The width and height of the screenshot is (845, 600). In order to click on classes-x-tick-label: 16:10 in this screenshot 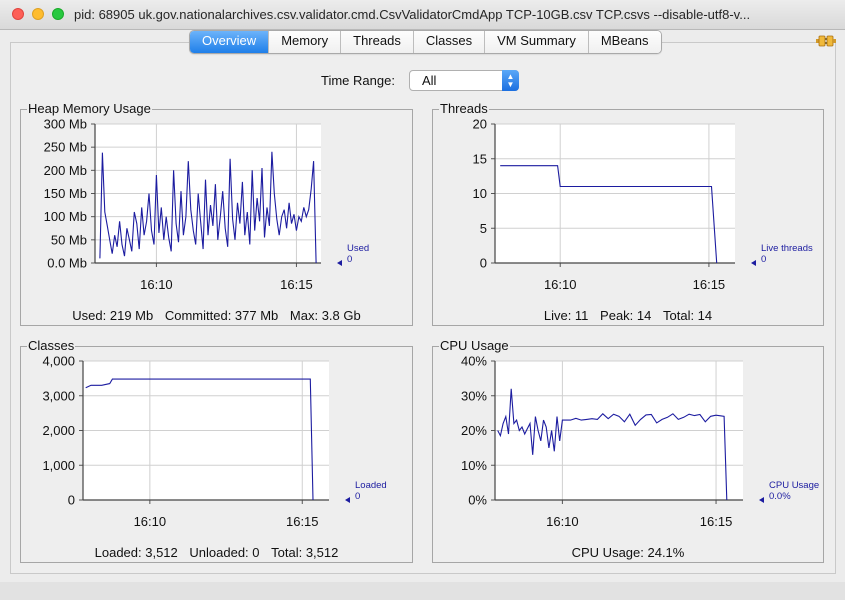, I will do `click(150, 521)`.